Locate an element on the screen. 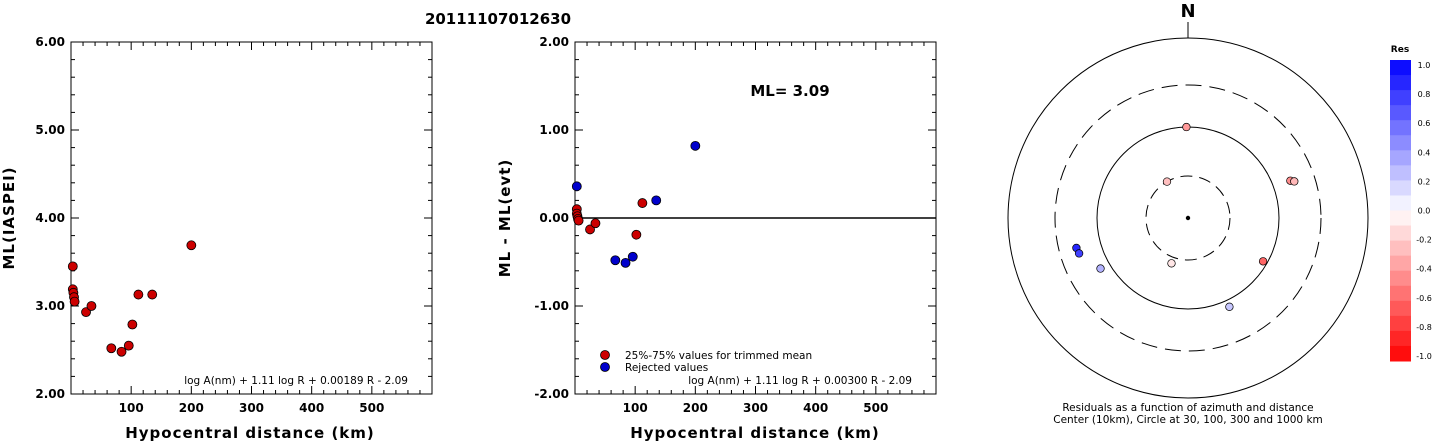 This screenshot has width=1437, height=441. colorbar-cells is located at coordinates (1400, 211).